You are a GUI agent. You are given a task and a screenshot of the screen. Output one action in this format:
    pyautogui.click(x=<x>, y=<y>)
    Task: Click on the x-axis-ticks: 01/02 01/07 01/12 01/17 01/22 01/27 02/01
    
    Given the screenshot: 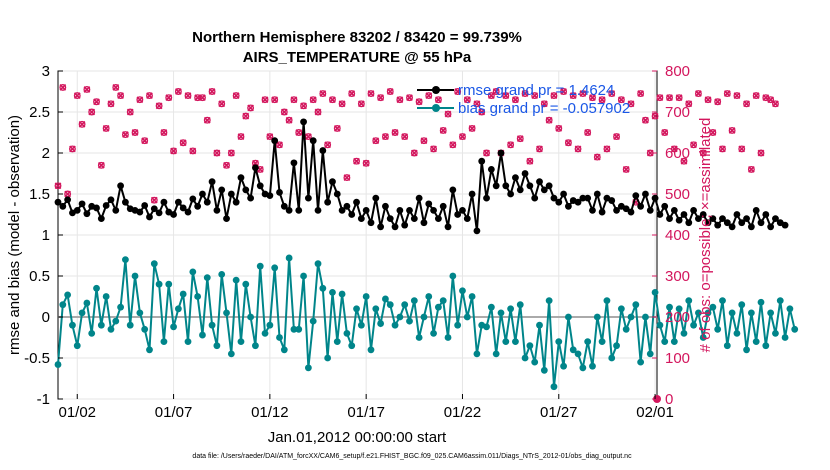 What is the action you would take?
    pyautogui.click(x=366, y=407)
    